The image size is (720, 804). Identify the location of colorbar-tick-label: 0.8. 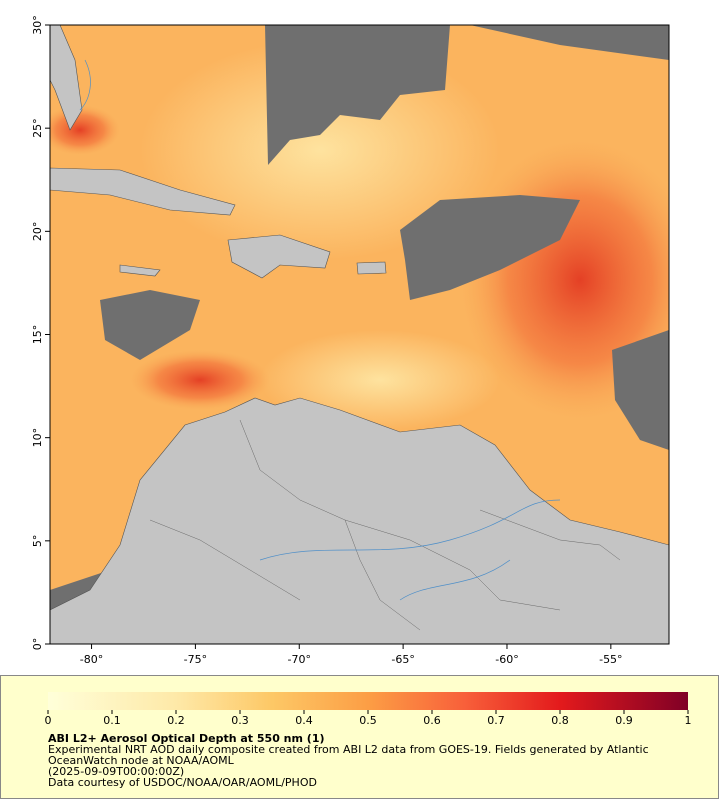
(560, 720).